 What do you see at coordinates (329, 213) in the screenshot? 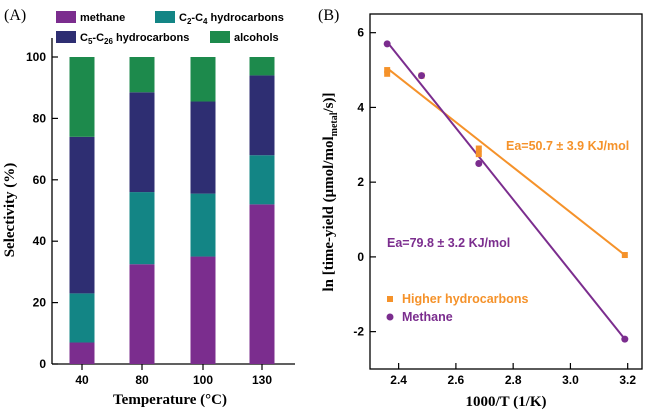
I see `panel-b-y-title-part1: ln [time-yield (μmol/mol` at bounding box center [329, 213].